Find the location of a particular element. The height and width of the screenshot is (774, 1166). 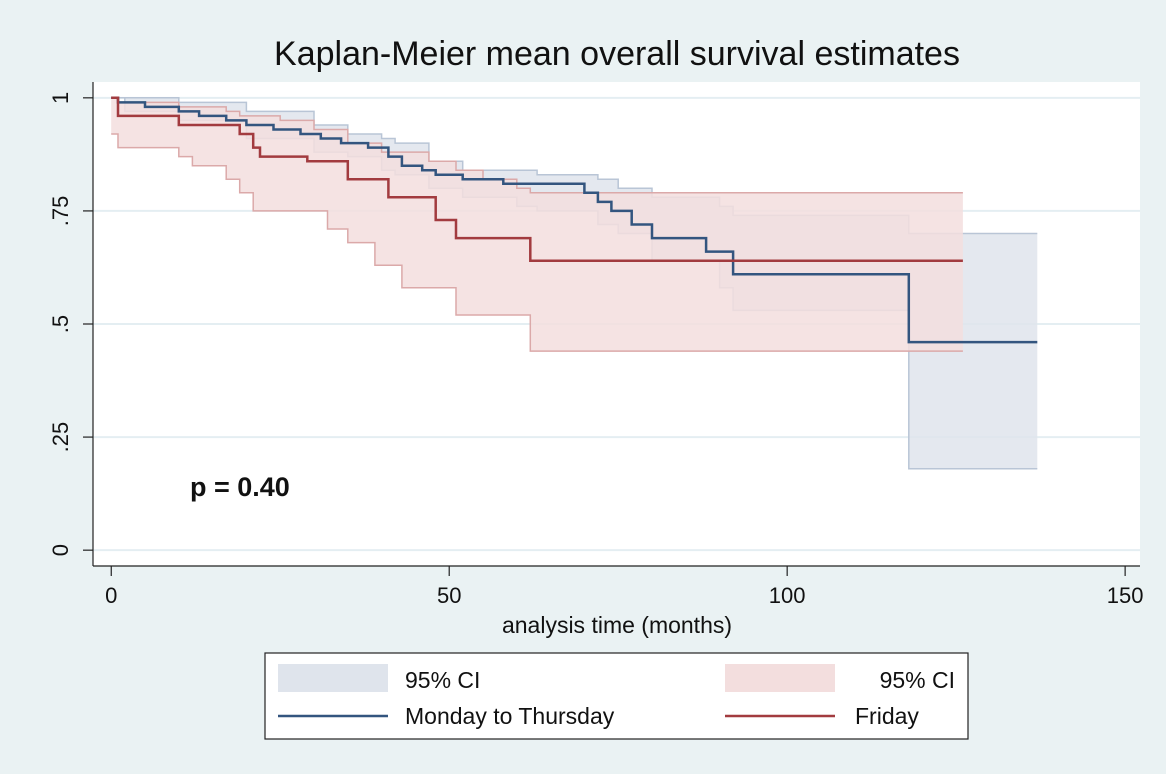

x-tick-label: 0 is located at coordinates (111, 595).